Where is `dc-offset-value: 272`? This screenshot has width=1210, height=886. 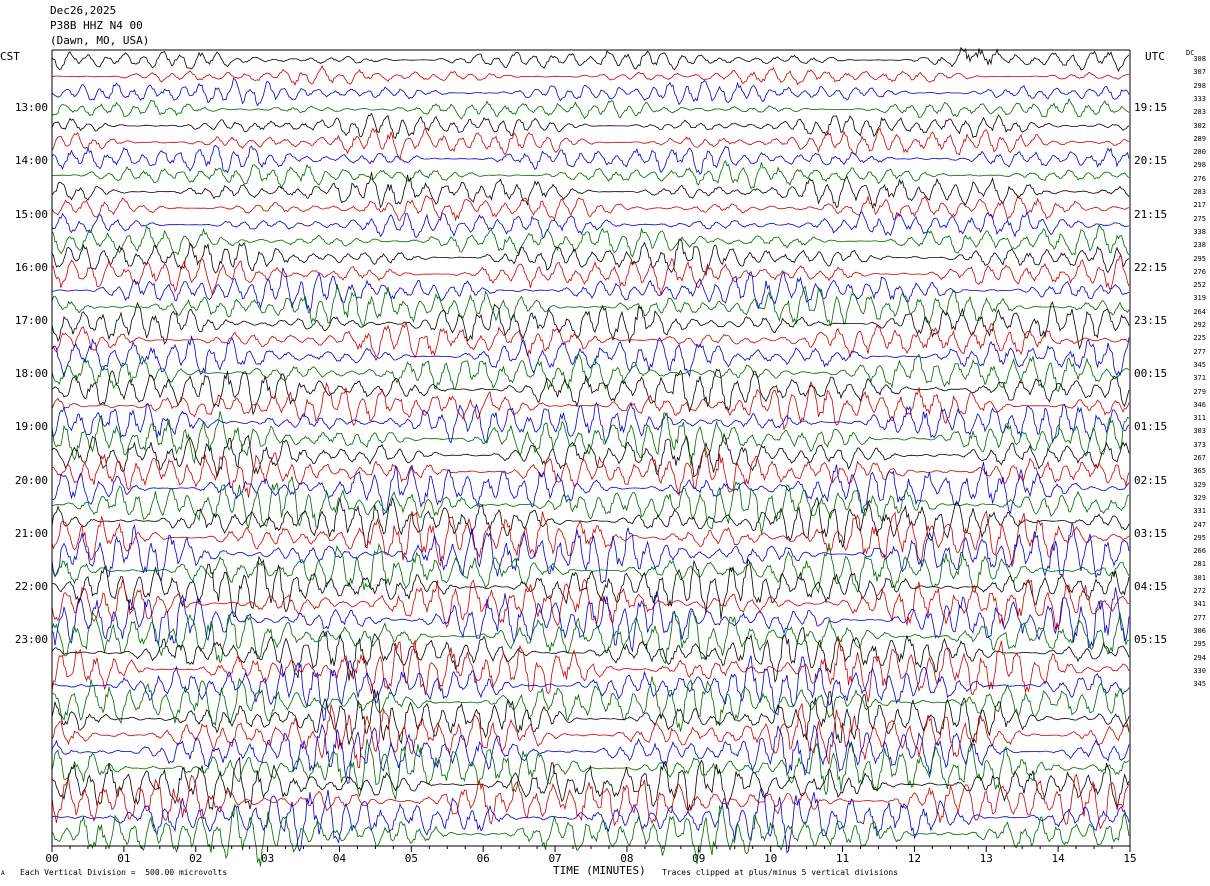 dc-offset-value: 272 is located at coordinates (1199, 591).